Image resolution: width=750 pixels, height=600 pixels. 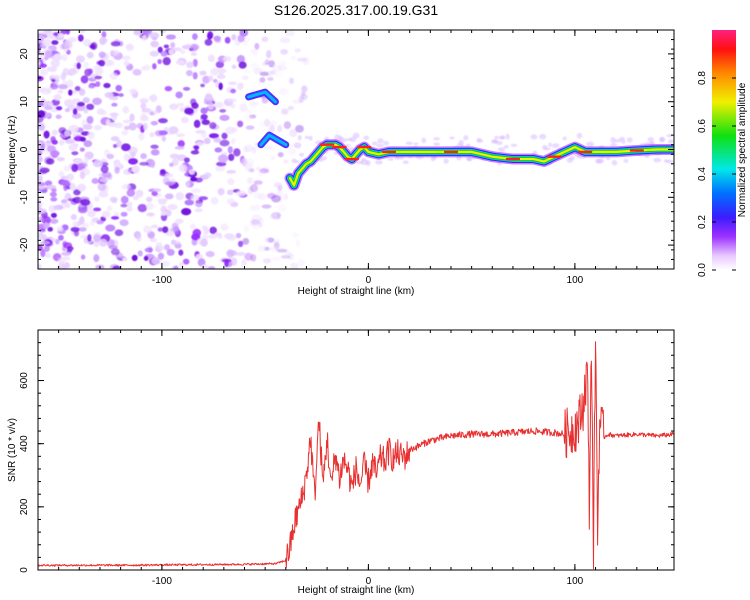 What do you see at coordinates (162, 280) in the screenshot?
I see `spectrogram-x-tick-label: -100` at bounding box center [162, 280].